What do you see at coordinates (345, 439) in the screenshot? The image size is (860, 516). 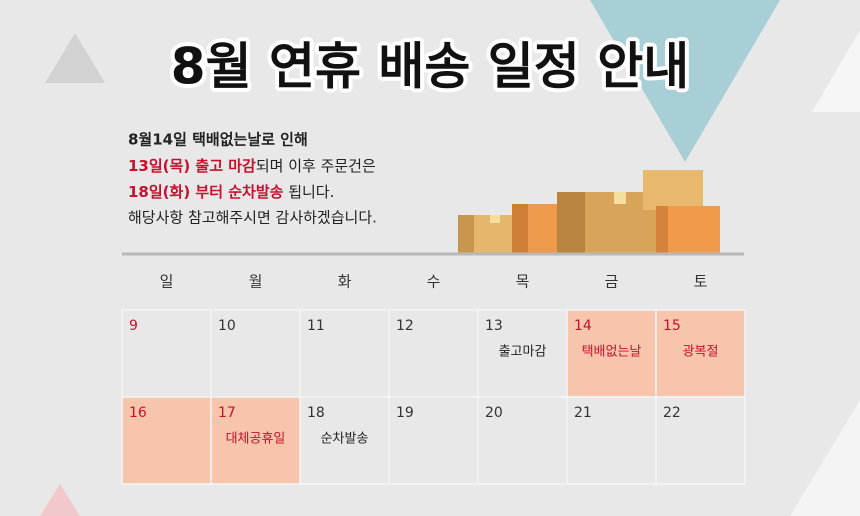 I see `day-note: 순차발송` at bounding box center [345, 439].